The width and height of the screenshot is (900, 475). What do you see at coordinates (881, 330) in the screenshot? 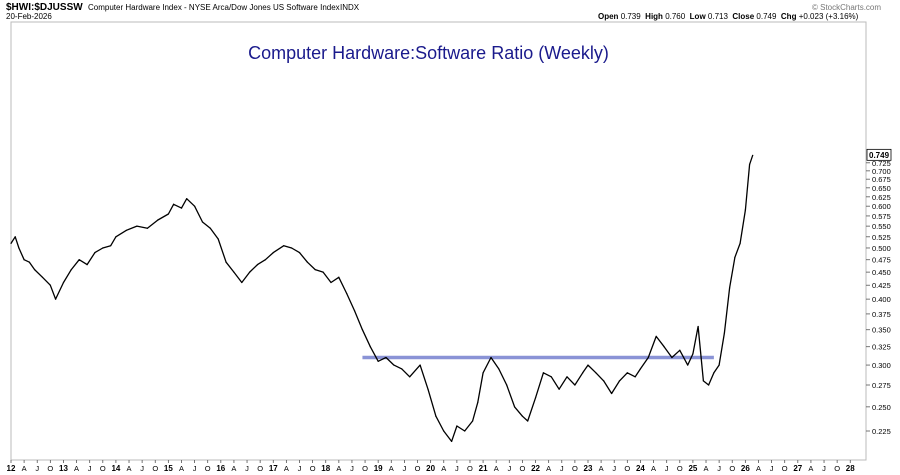
I see `y-tick-label: 0.350` at bounding box center [881, 330].